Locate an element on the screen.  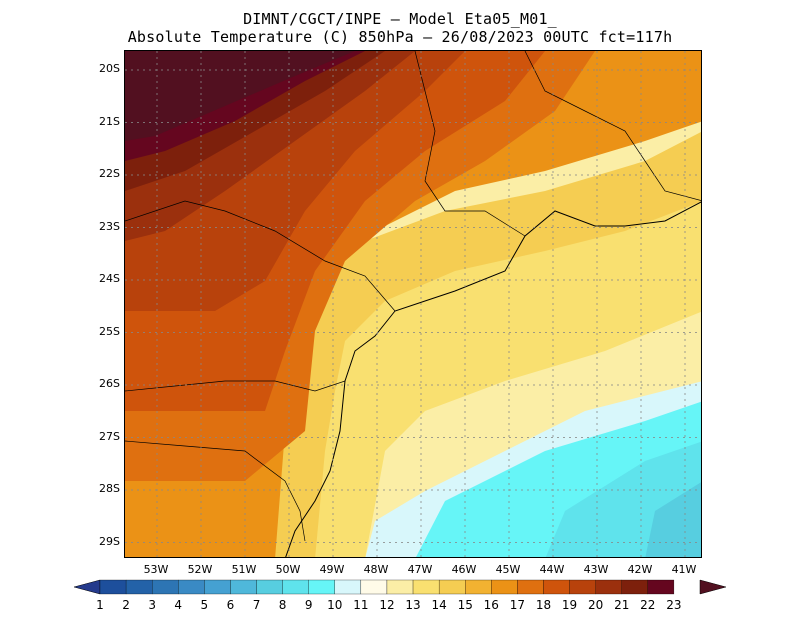
colorbar-low-arrow is located at coordinates (87, 587).